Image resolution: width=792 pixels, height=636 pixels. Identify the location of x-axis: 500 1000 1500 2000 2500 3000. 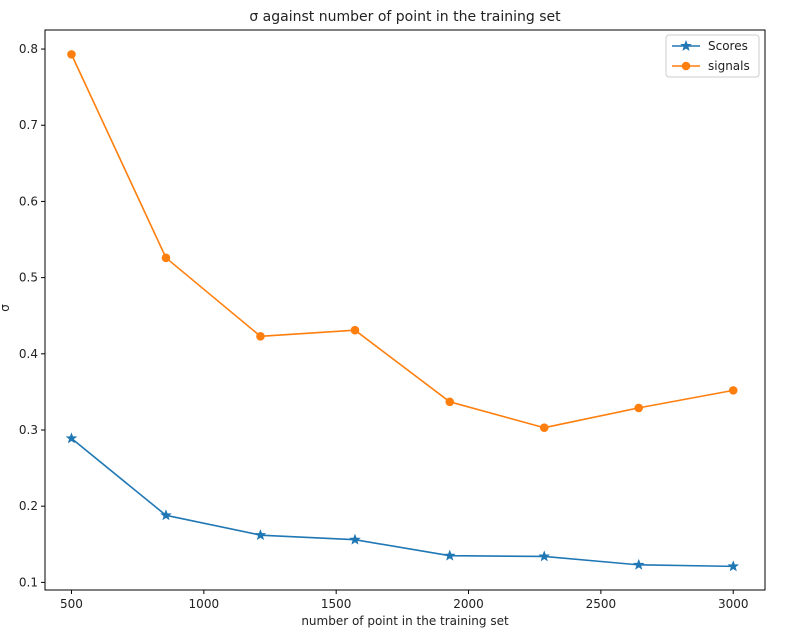
(404, 600).